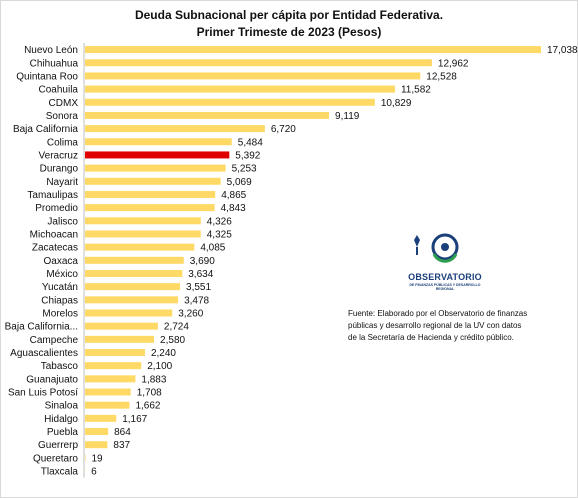  Describe the element at coordinates (149, 393) in the screenshot. I see `value-label: 1,708` at that location.